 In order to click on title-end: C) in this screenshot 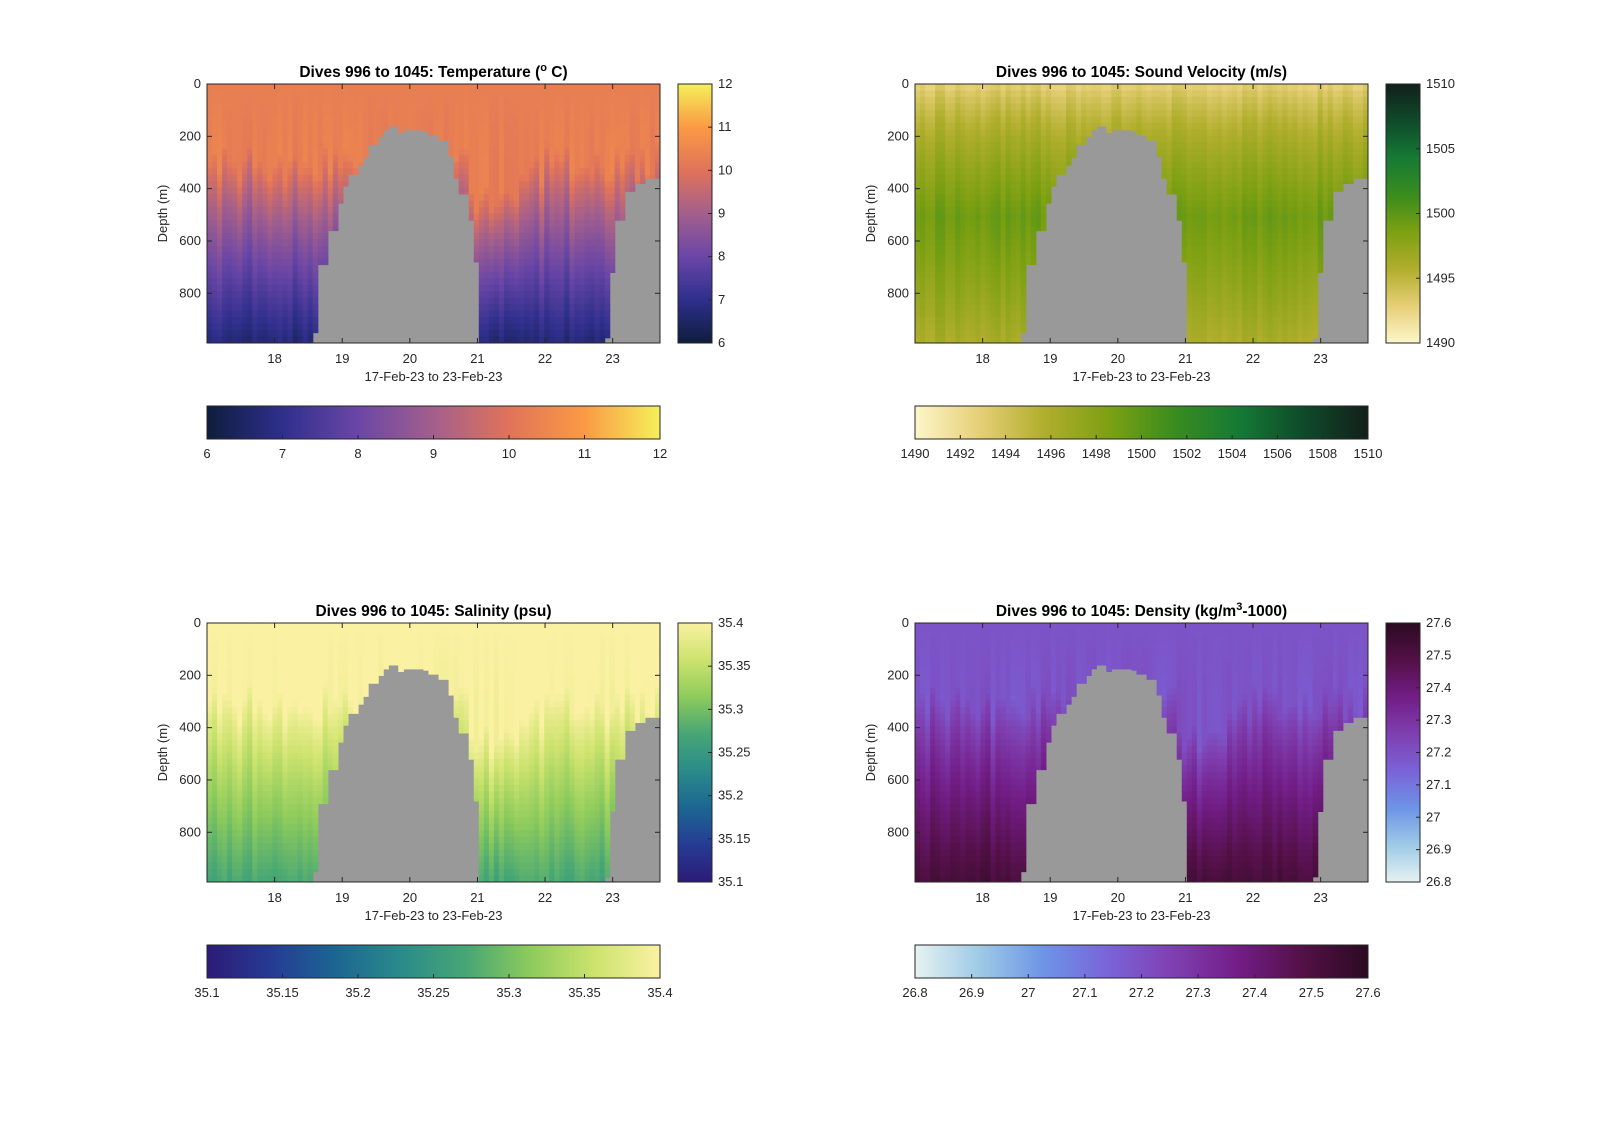, I will do `click(557, 72)`.